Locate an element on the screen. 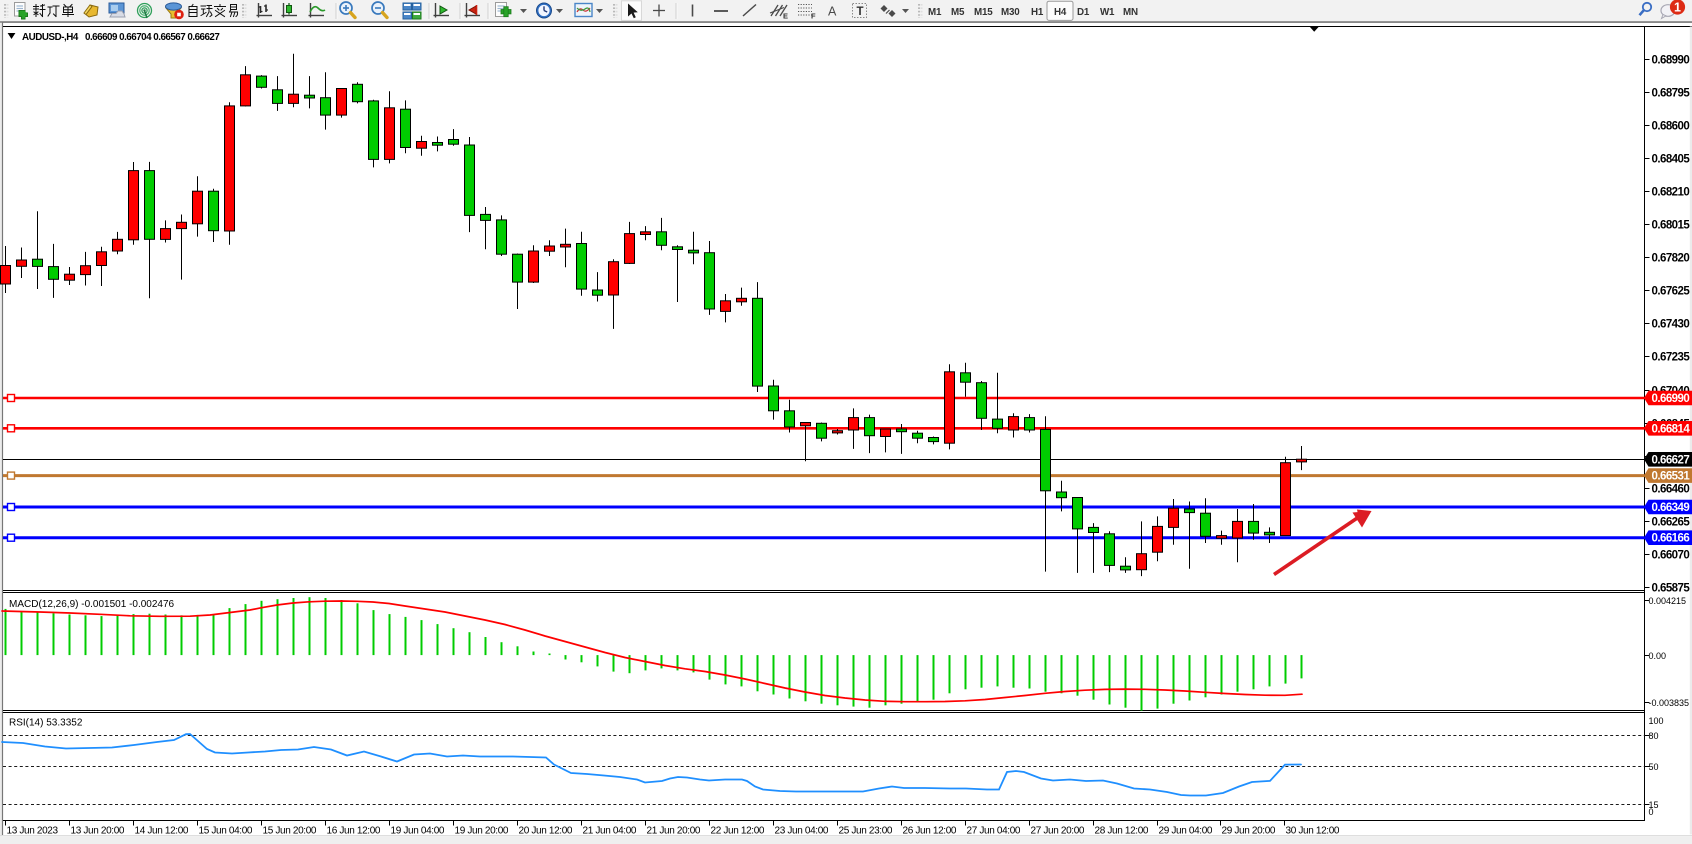 The width and height of the screenshot is (1692, 844). svg-text: D1 is located at coordinates (1083, 12).